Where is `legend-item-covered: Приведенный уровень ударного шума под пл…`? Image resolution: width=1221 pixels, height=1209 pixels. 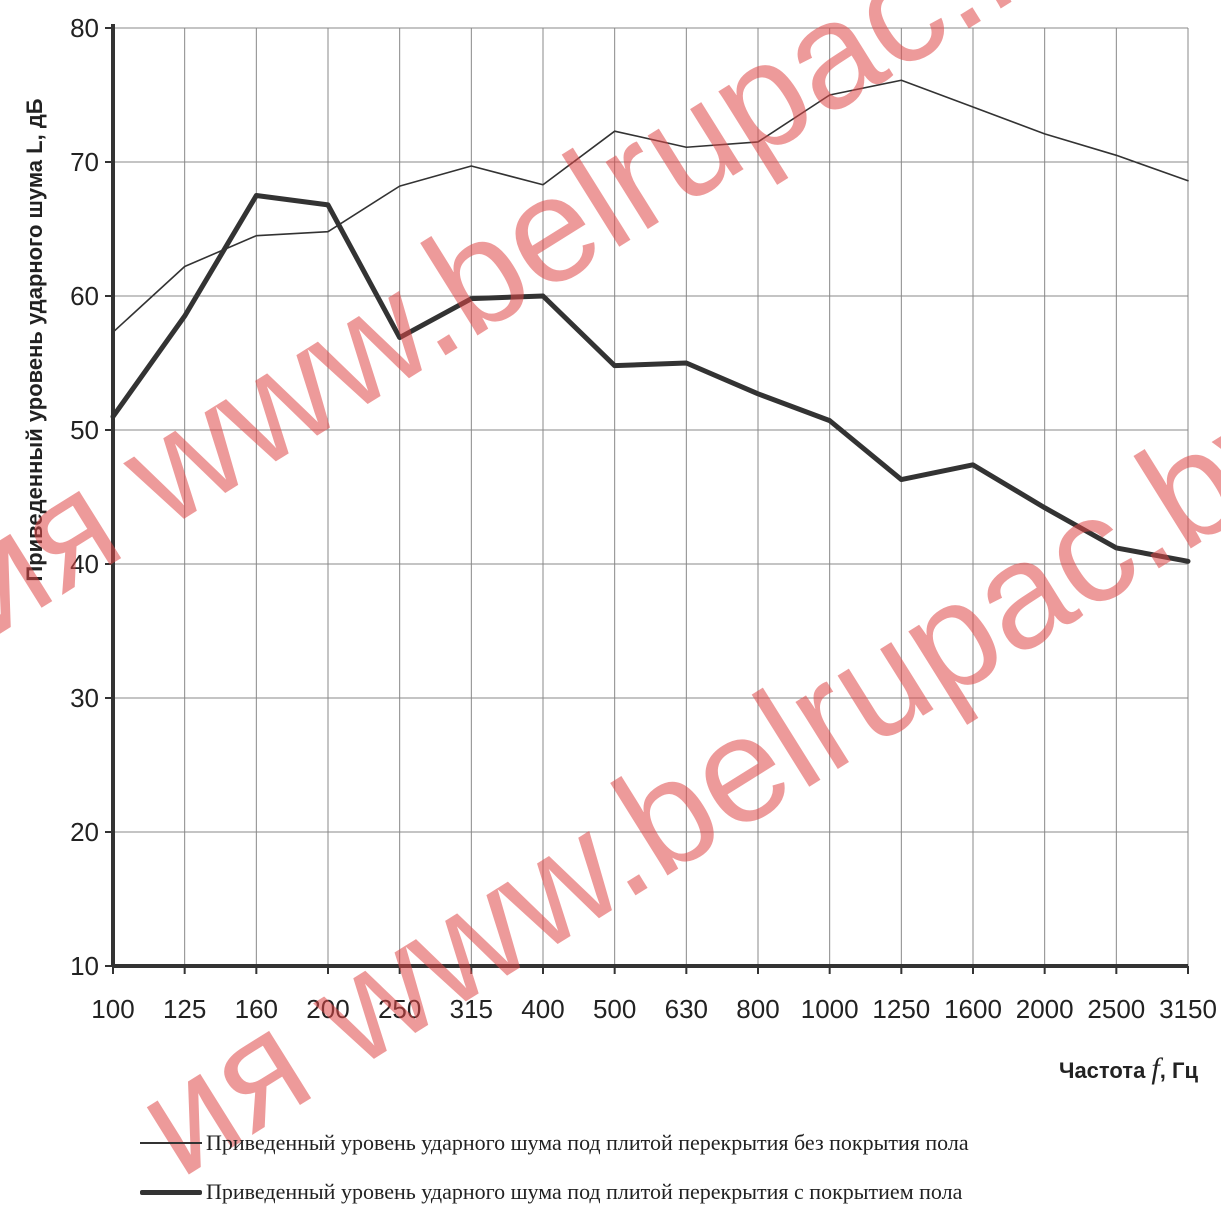
legend-item-covered: Приведенный уровень ударного шума под пл… is located at coordinates (551, 1192).